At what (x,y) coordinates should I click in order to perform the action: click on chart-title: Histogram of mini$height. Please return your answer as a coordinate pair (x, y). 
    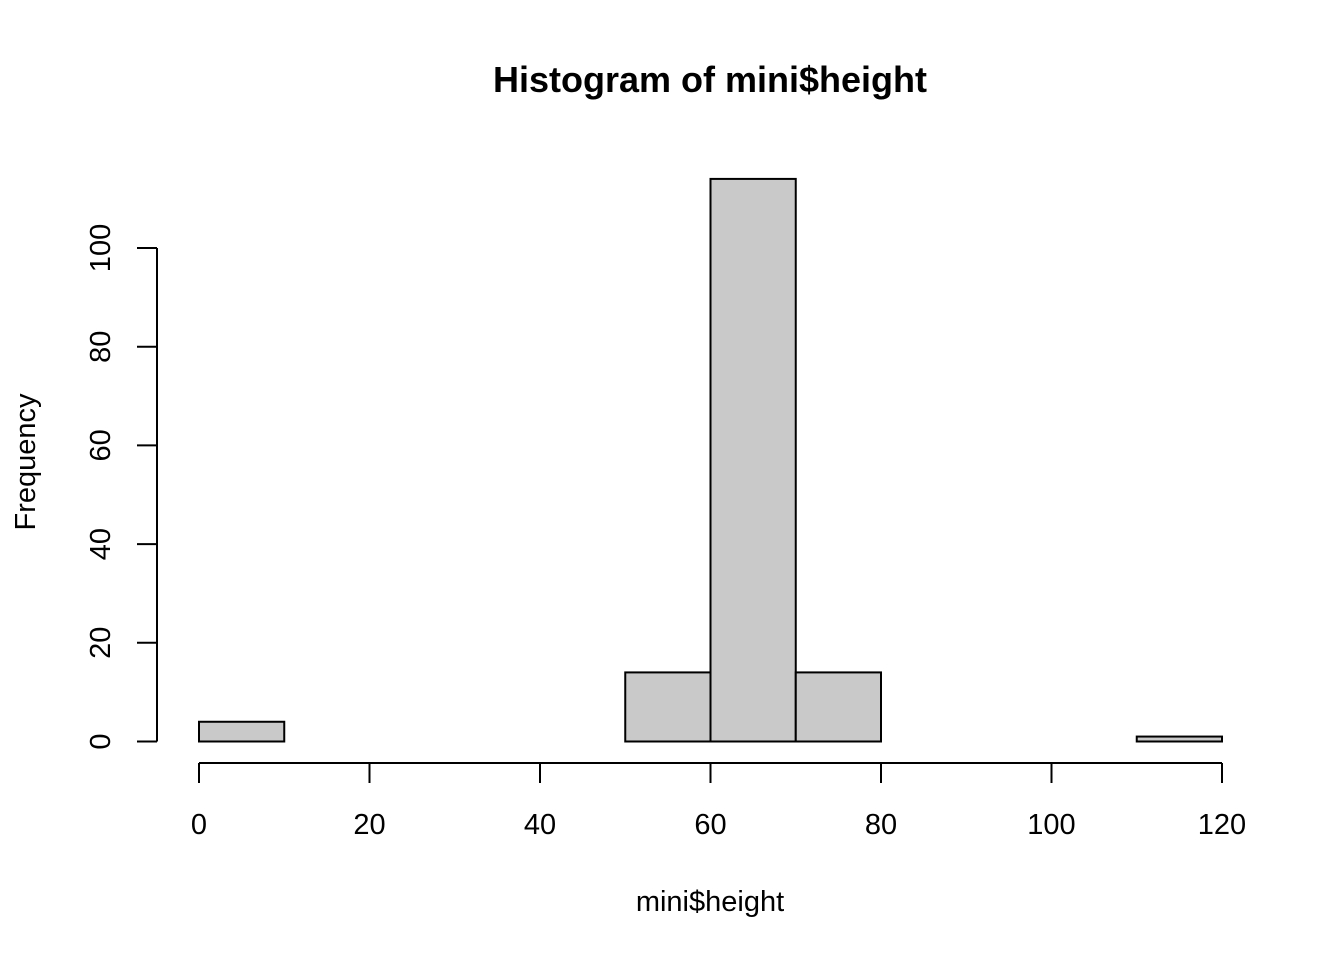
    Looking at the image, I should click on (710, 79).